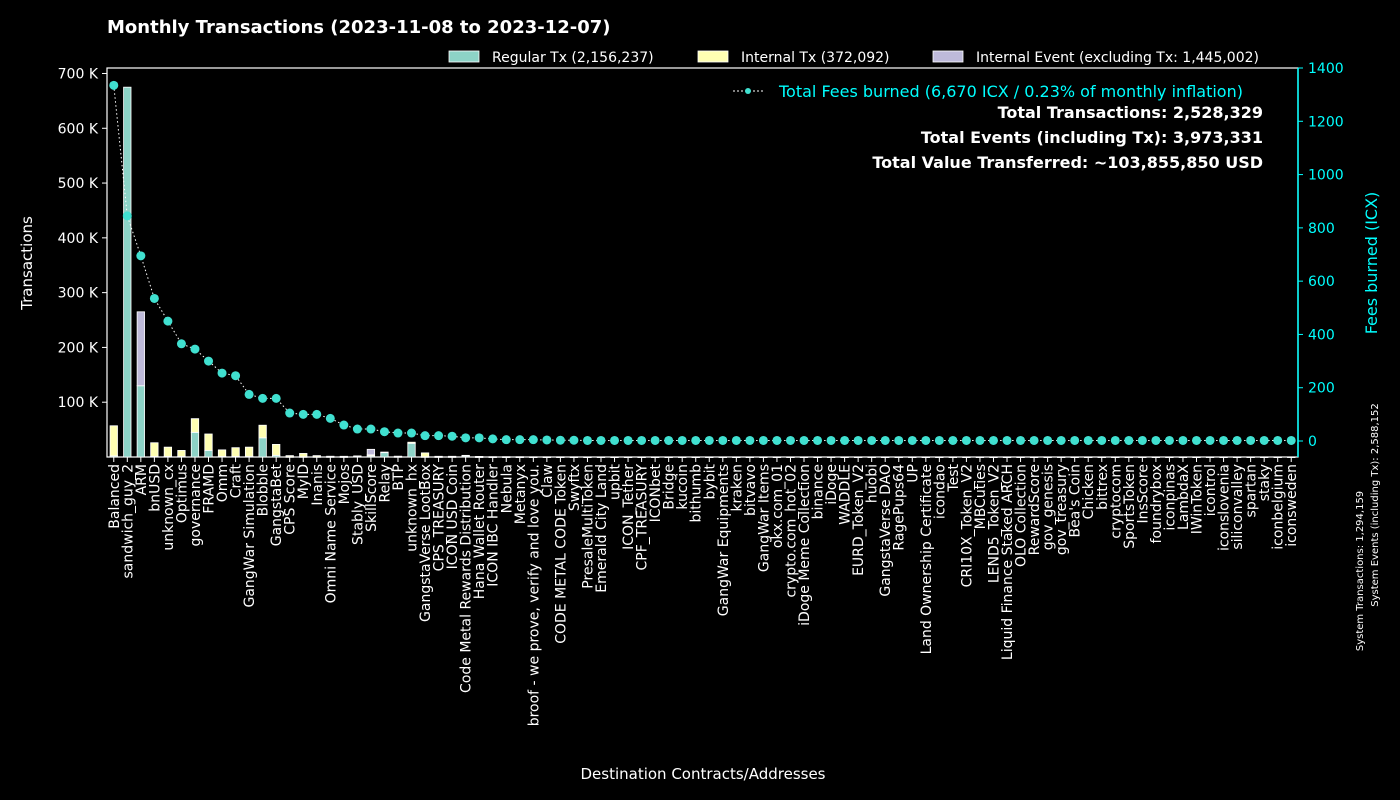 This screenshot has height=800, width=1400. Describe the element at coordinates (1326, 176) in the screenshot. I see `y2-tick-label: 1000` at that location.